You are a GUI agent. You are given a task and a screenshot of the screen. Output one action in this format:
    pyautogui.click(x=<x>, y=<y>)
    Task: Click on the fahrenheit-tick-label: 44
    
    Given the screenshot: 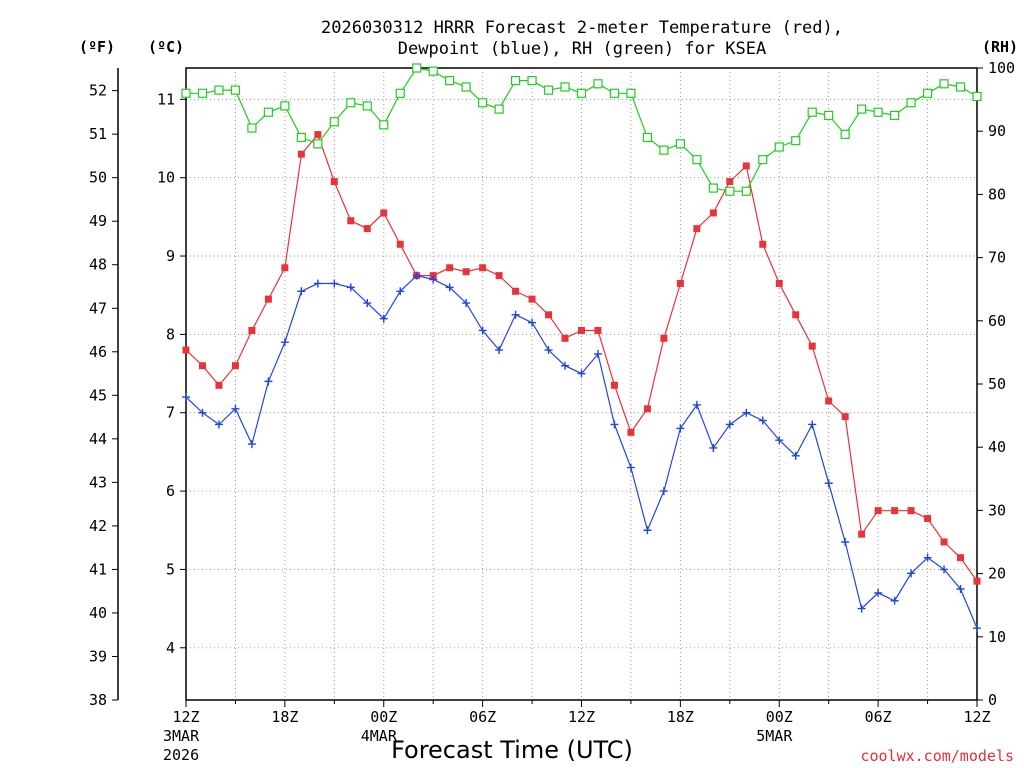 What is the action you would take?
    pyautogui.click(x=98, y=439)
    